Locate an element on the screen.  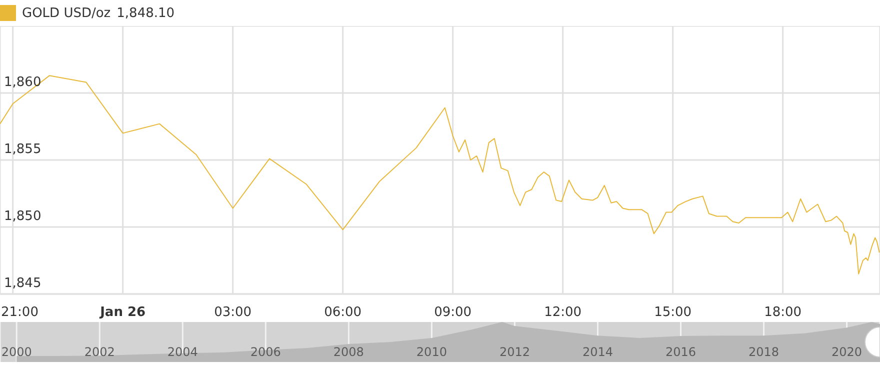
x-tick-label: 2010 is located at coordinates (431, 352).